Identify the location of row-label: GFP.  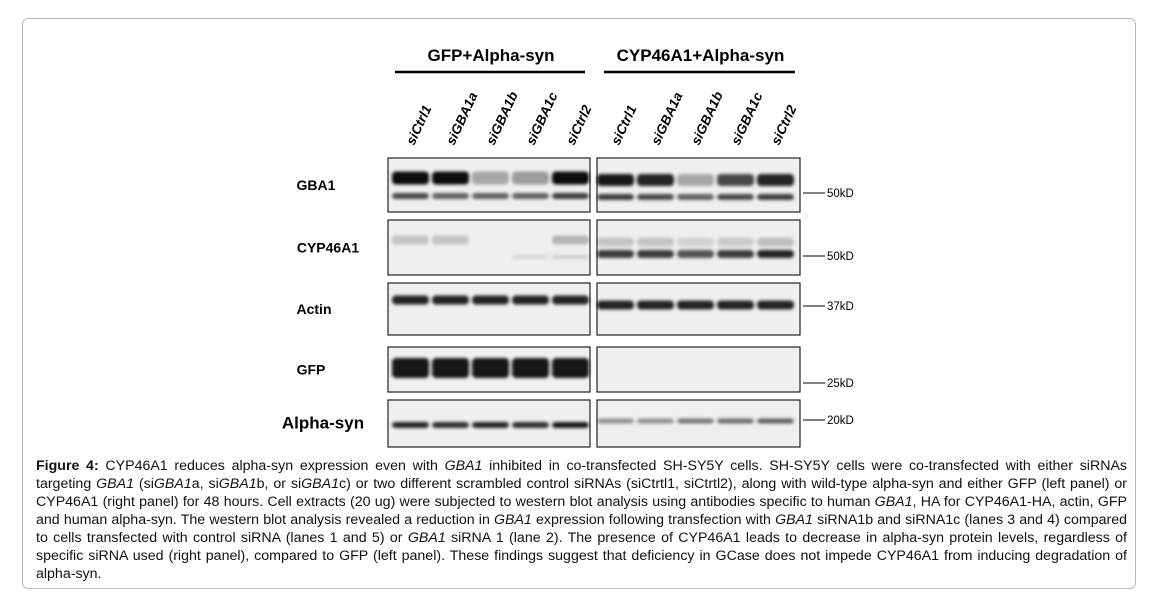
(311, 370).